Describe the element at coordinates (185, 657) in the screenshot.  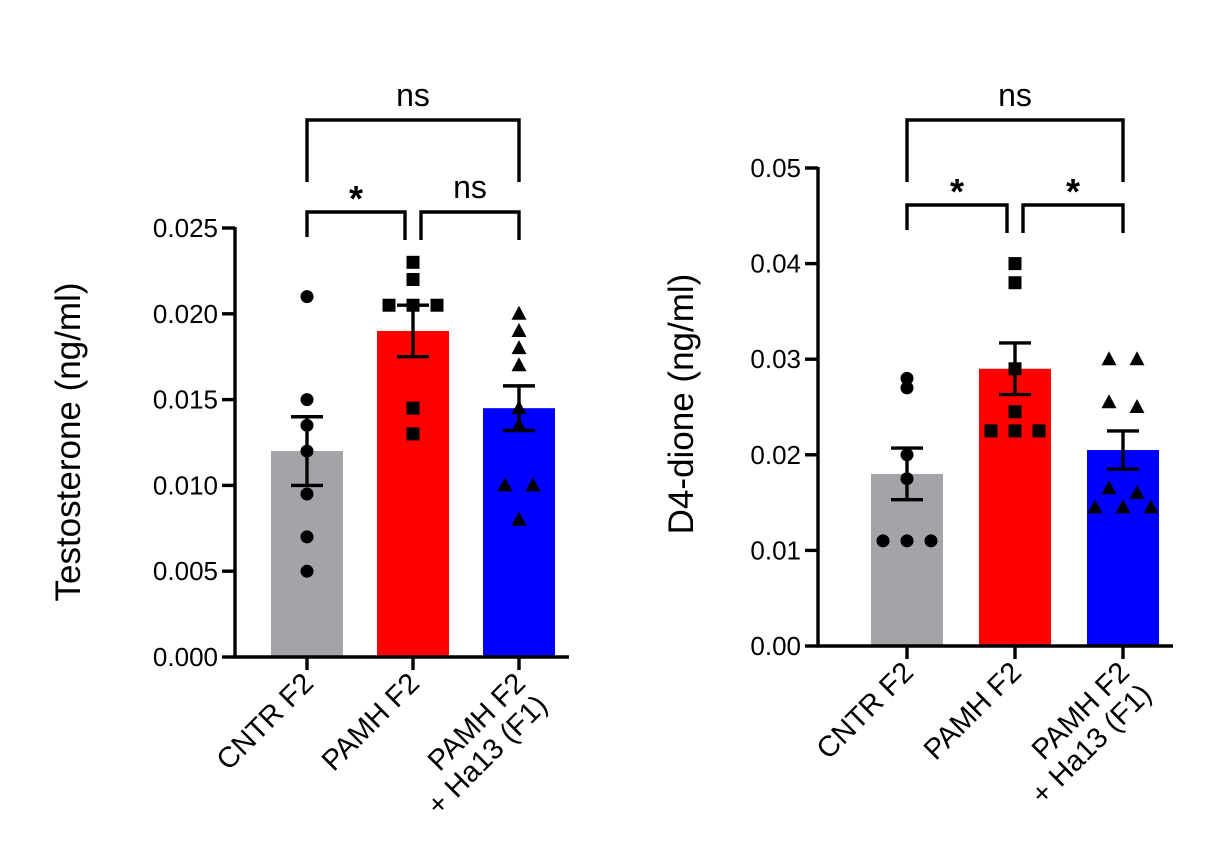
I see `y-tick-label: 0.000` at that location.